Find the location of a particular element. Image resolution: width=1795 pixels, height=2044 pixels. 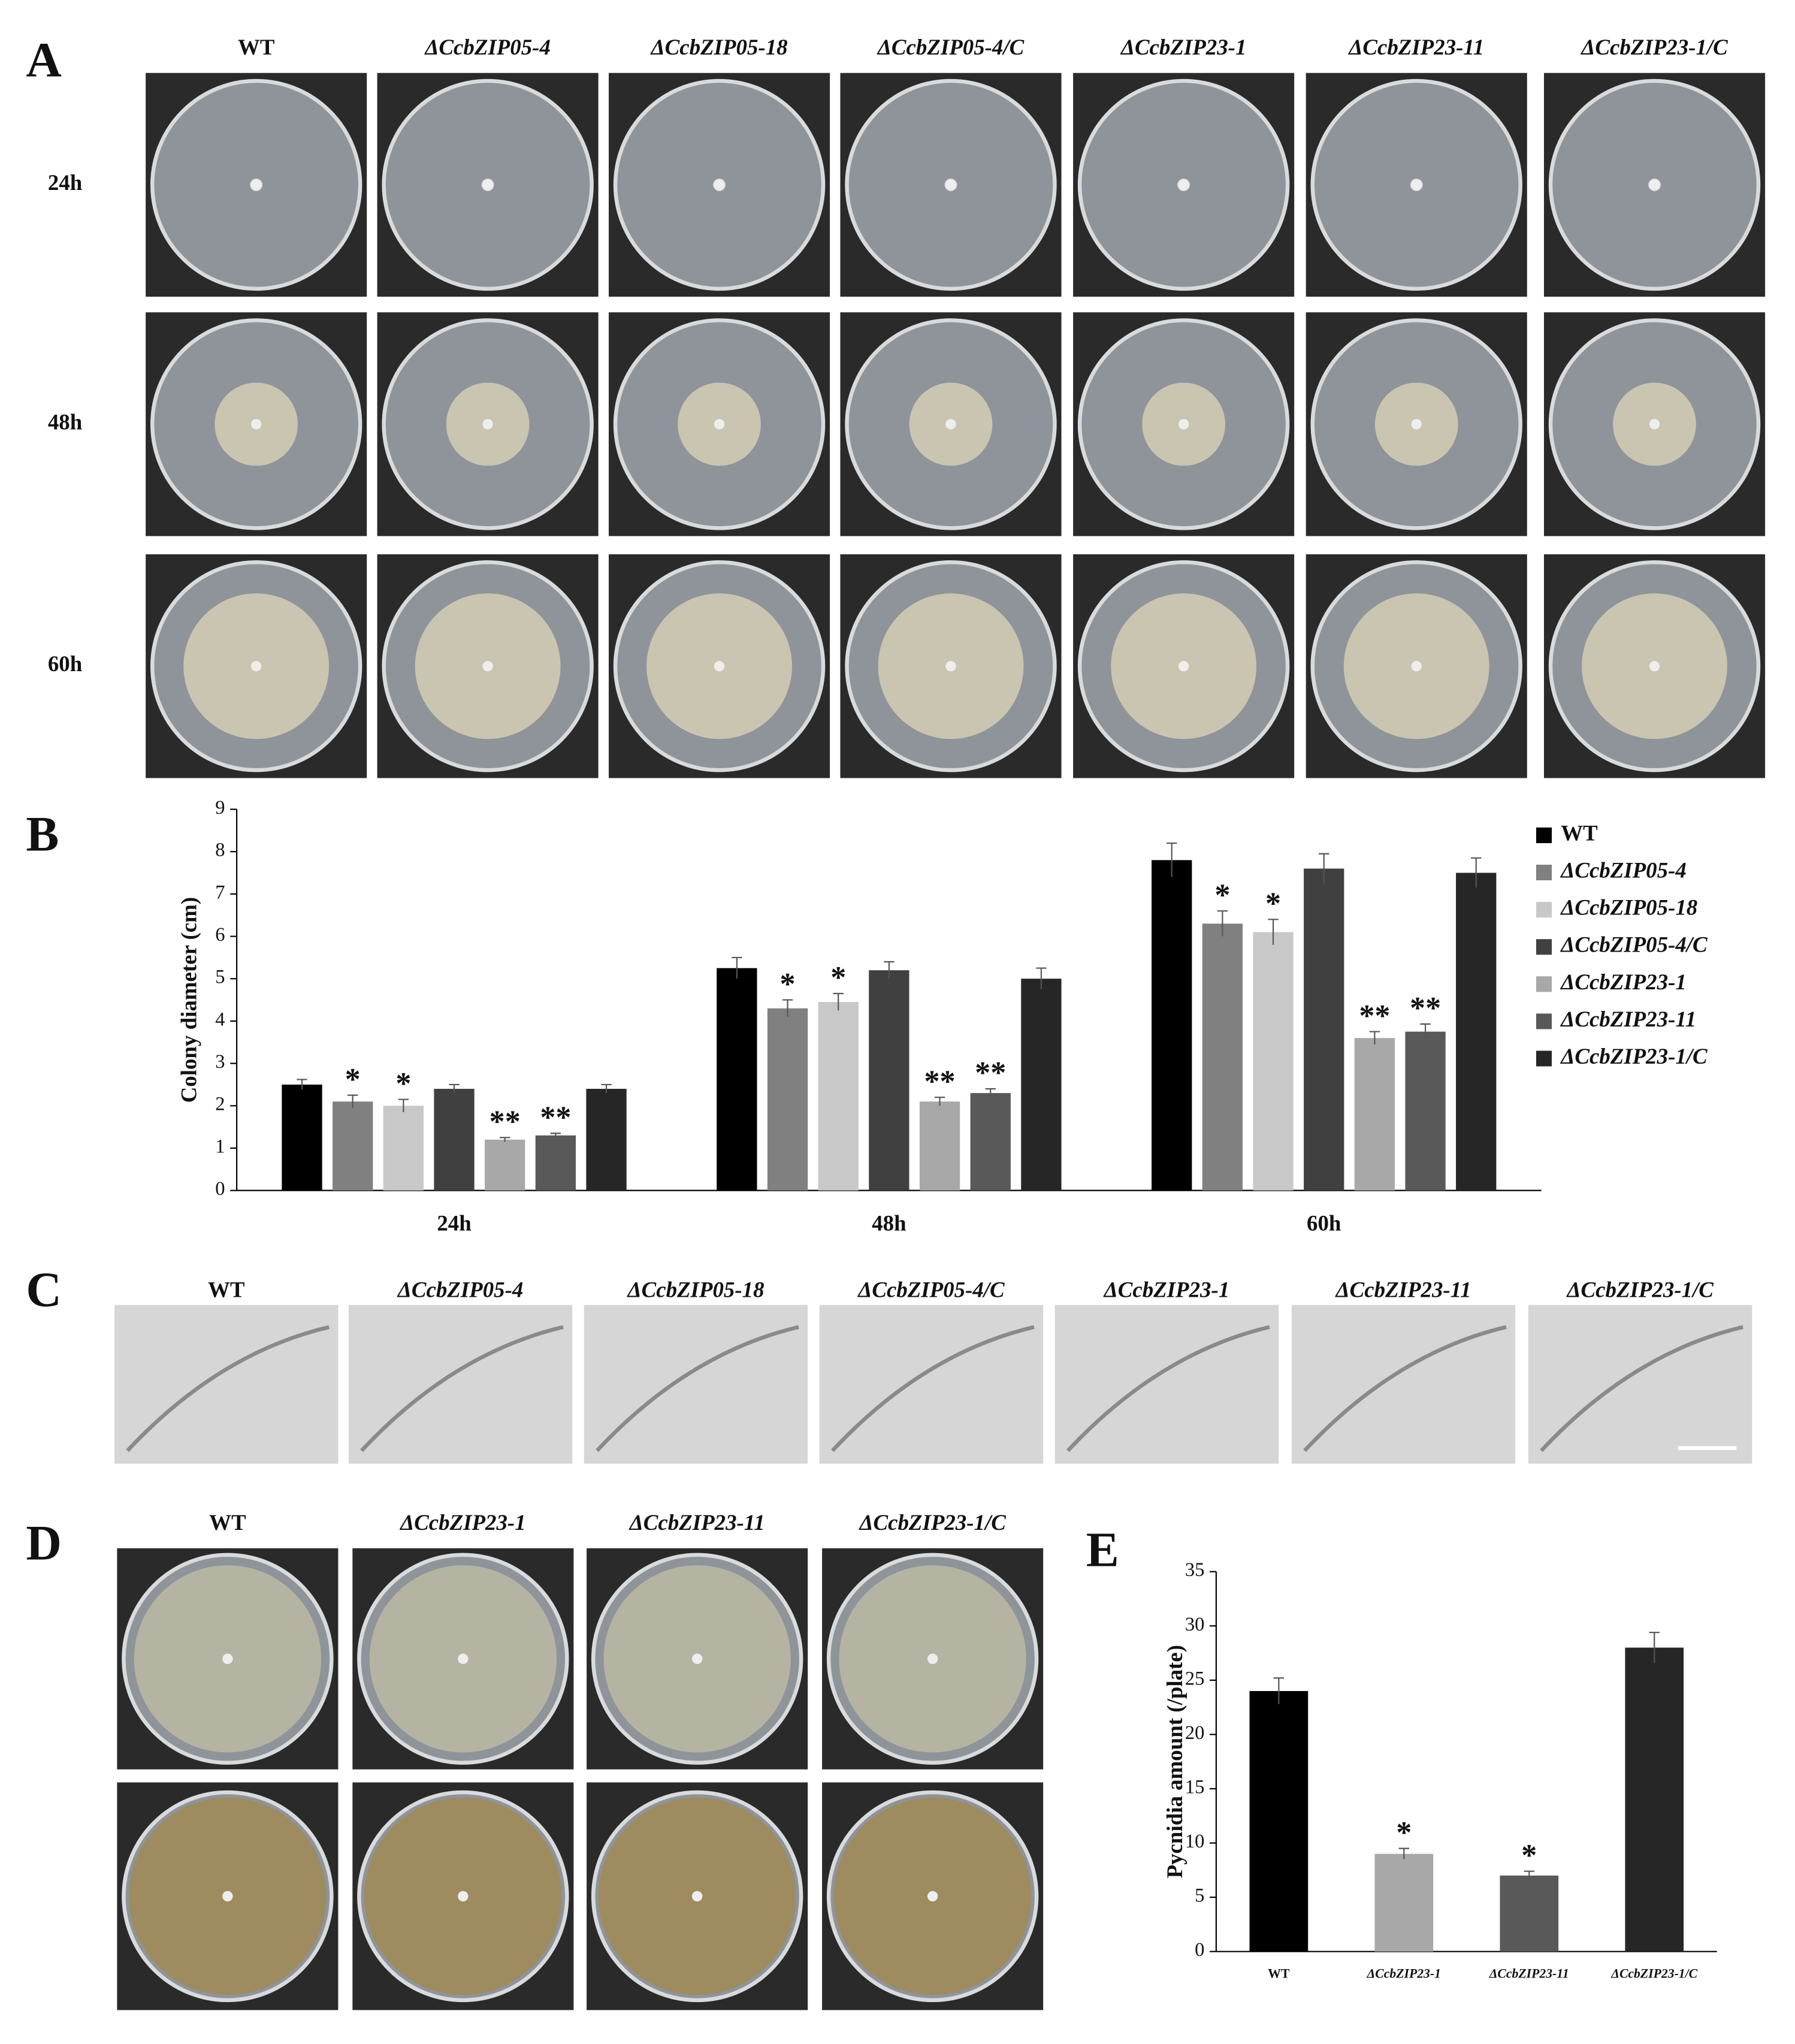

y-tick-label: 1 is located at coordinates (220, 1146).